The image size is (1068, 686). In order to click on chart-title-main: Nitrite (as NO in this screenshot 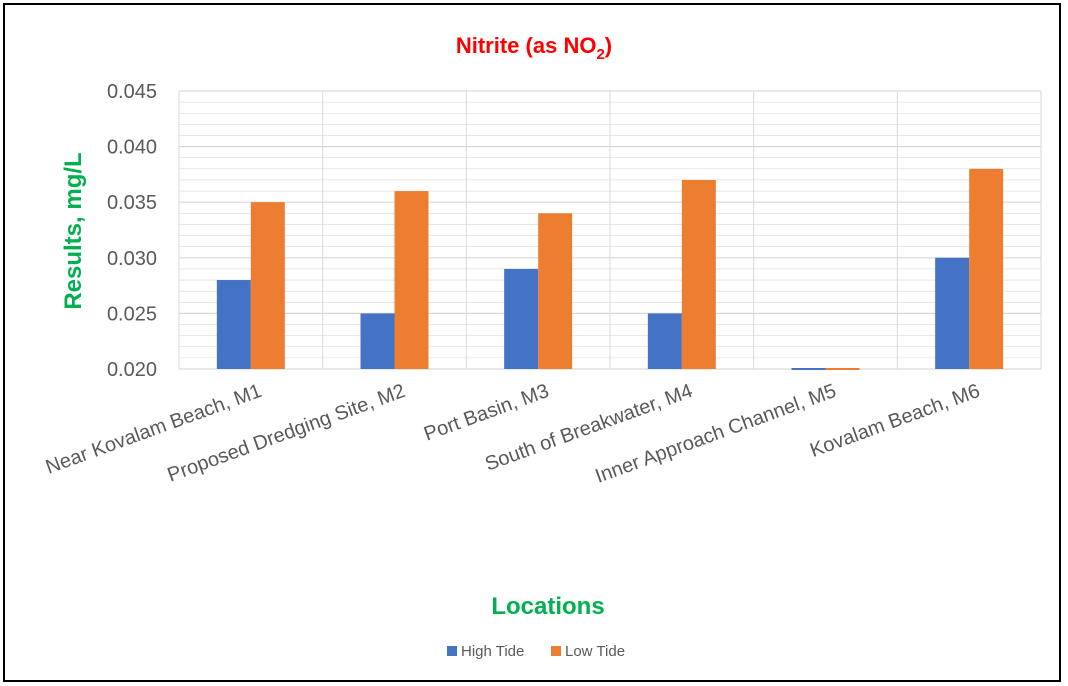, I will do `click(526, 45)`.